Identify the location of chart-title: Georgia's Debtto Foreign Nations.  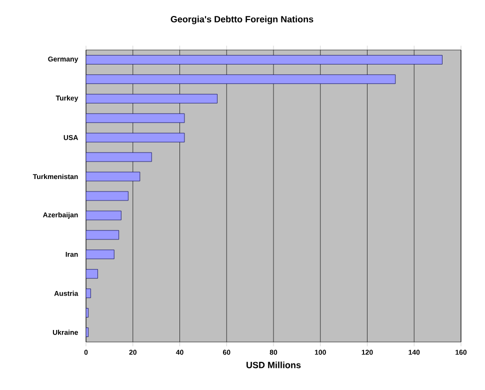
(242, 20).